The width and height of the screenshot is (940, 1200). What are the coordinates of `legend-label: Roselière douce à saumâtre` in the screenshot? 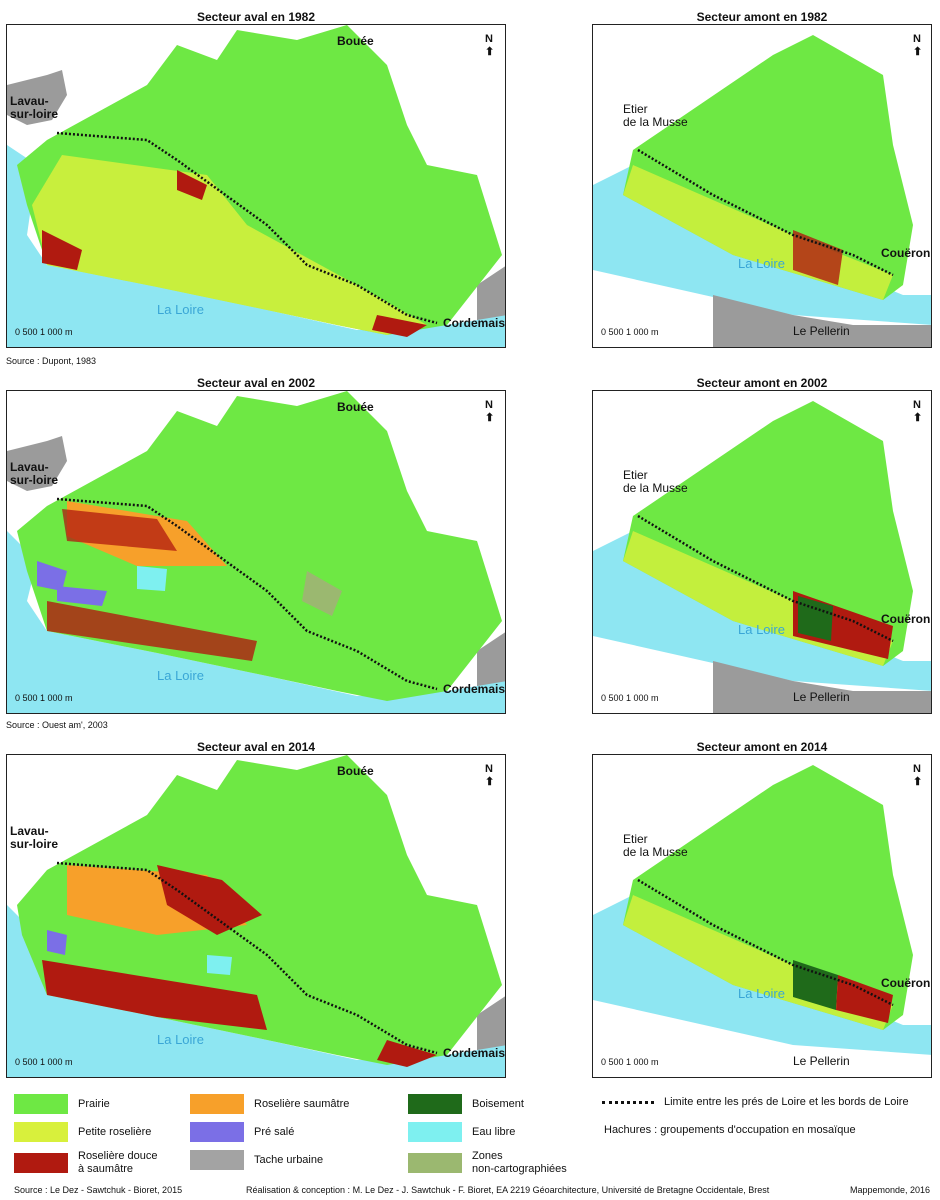 It's located at (118, 1162).